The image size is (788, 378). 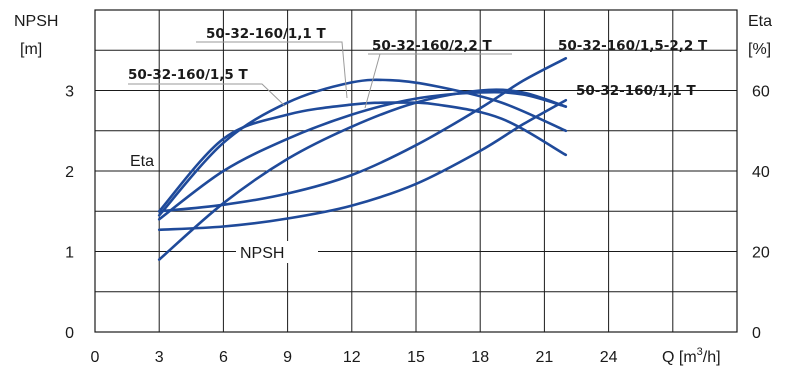 I want to click on eta-group-label: Eta, so click(x=142, y=161).